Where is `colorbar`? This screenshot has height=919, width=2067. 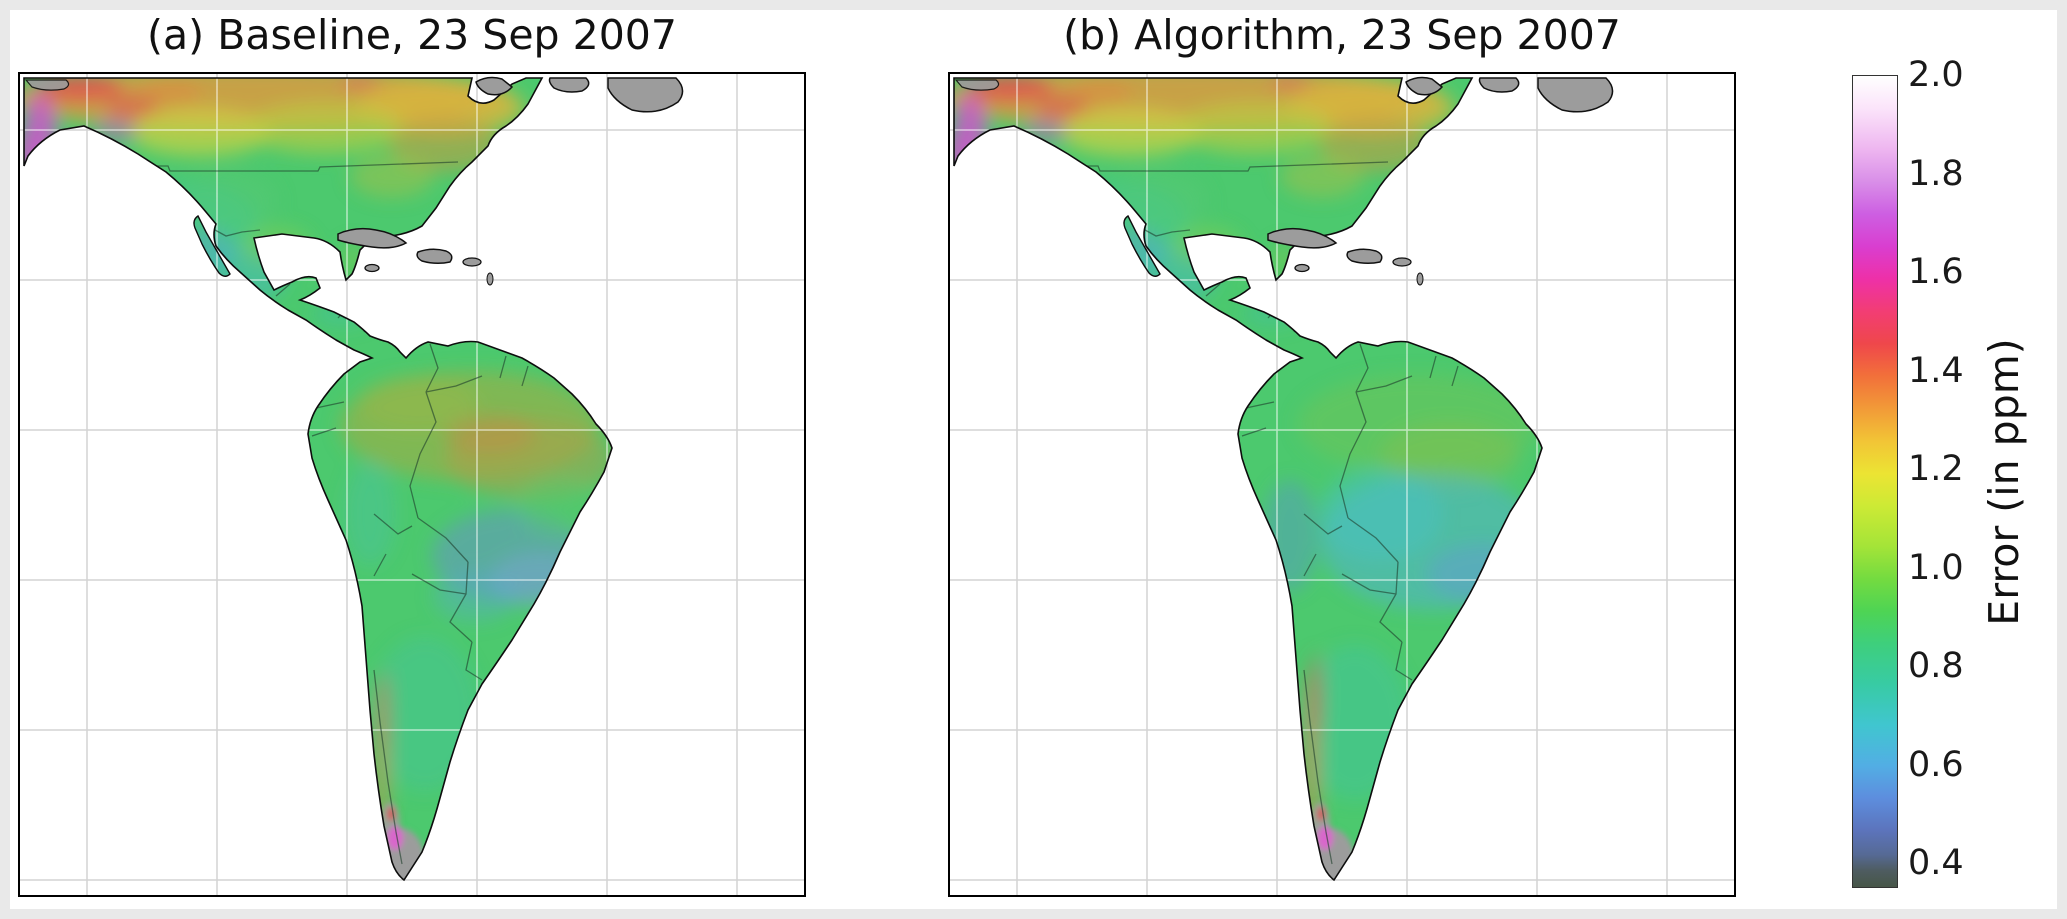
colorbar is located at coordinates (1875, 481).